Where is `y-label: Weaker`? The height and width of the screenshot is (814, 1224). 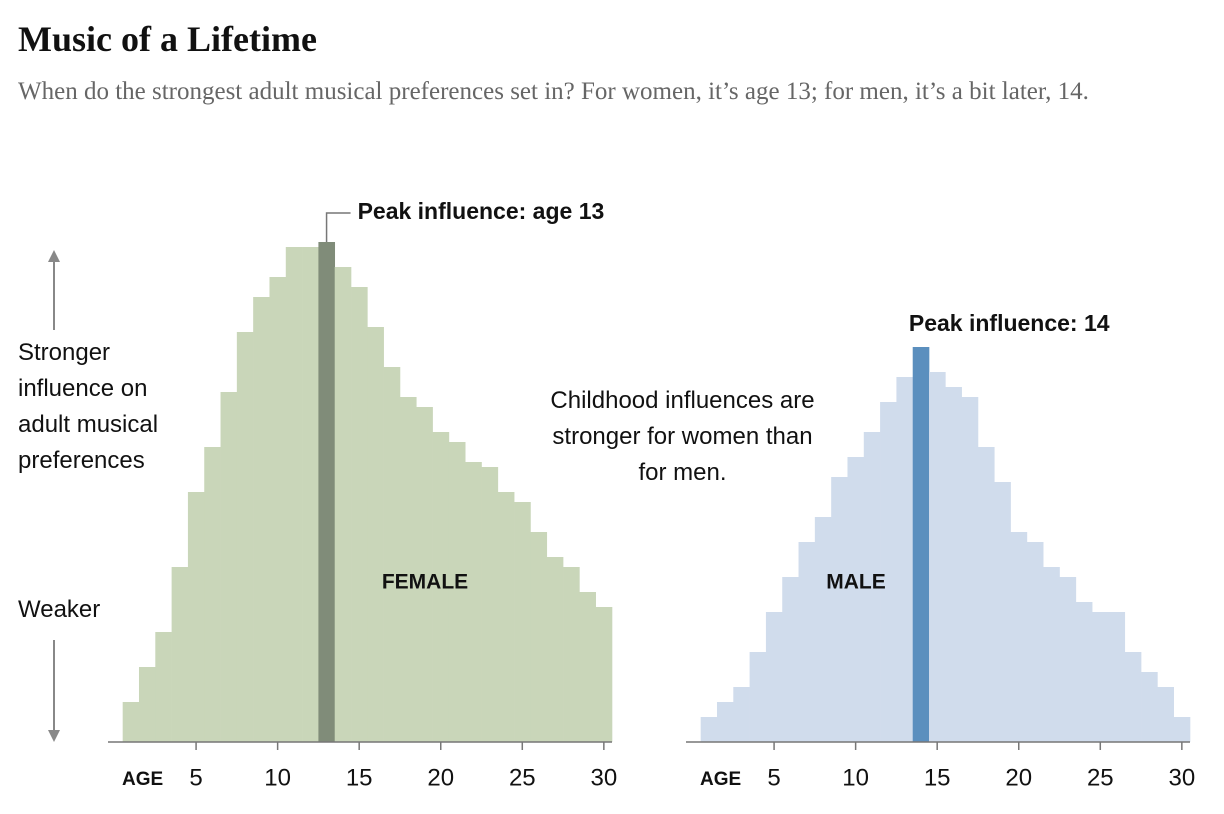 y-label: Weaker is located at coordinates (59, 609).